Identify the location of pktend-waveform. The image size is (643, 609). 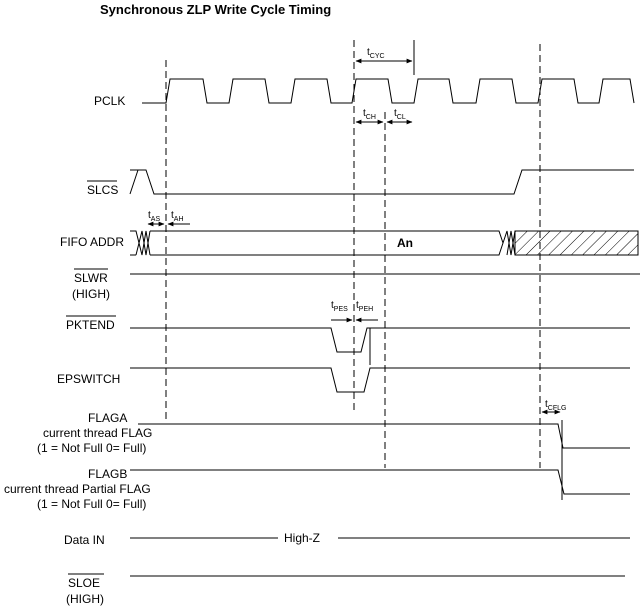
(380, 340).